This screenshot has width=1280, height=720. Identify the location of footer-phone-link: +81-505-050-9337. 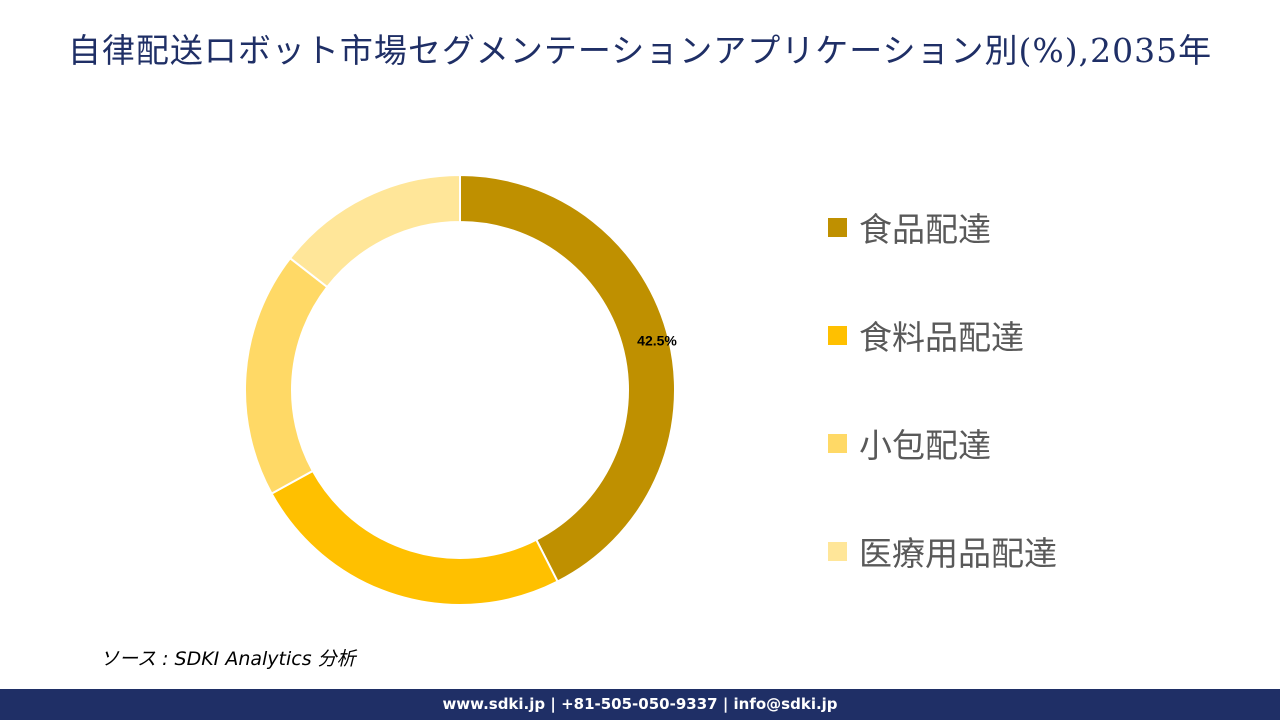
(639, 704).